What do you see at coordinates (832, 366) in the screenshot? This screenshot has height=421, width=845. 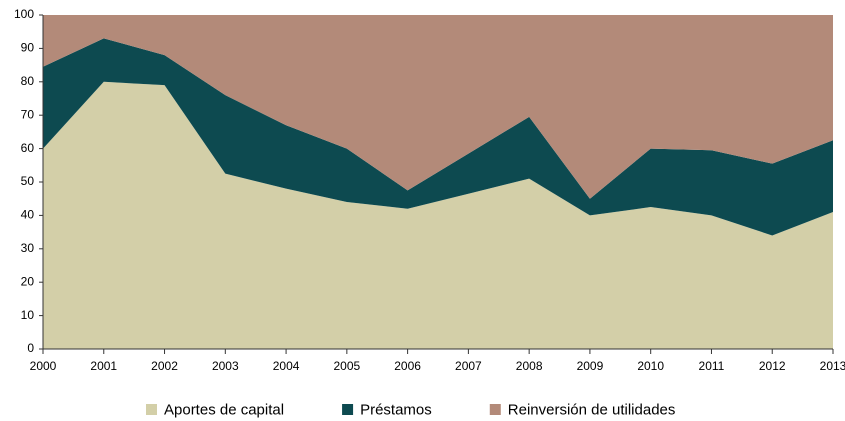 I see `x-tick-label: 2013` at bounding box center [832, 366].